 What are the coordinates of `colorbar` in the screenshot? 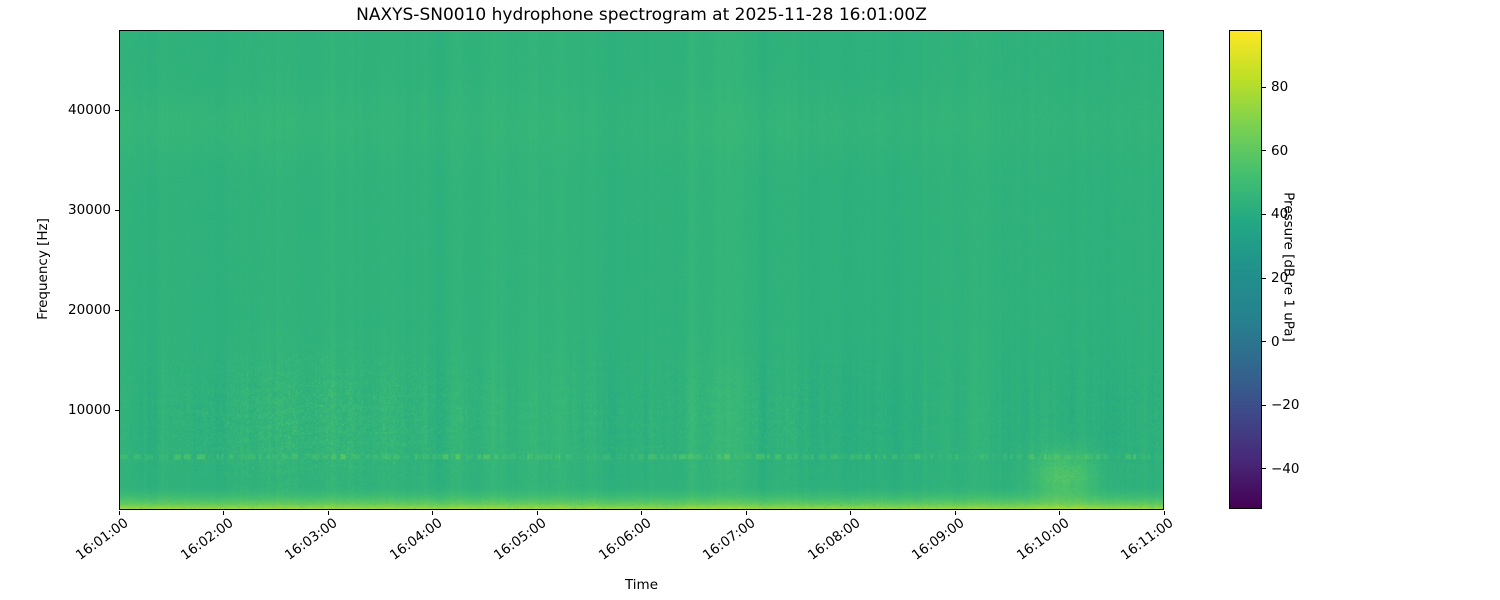 It's located at (1245, 269).